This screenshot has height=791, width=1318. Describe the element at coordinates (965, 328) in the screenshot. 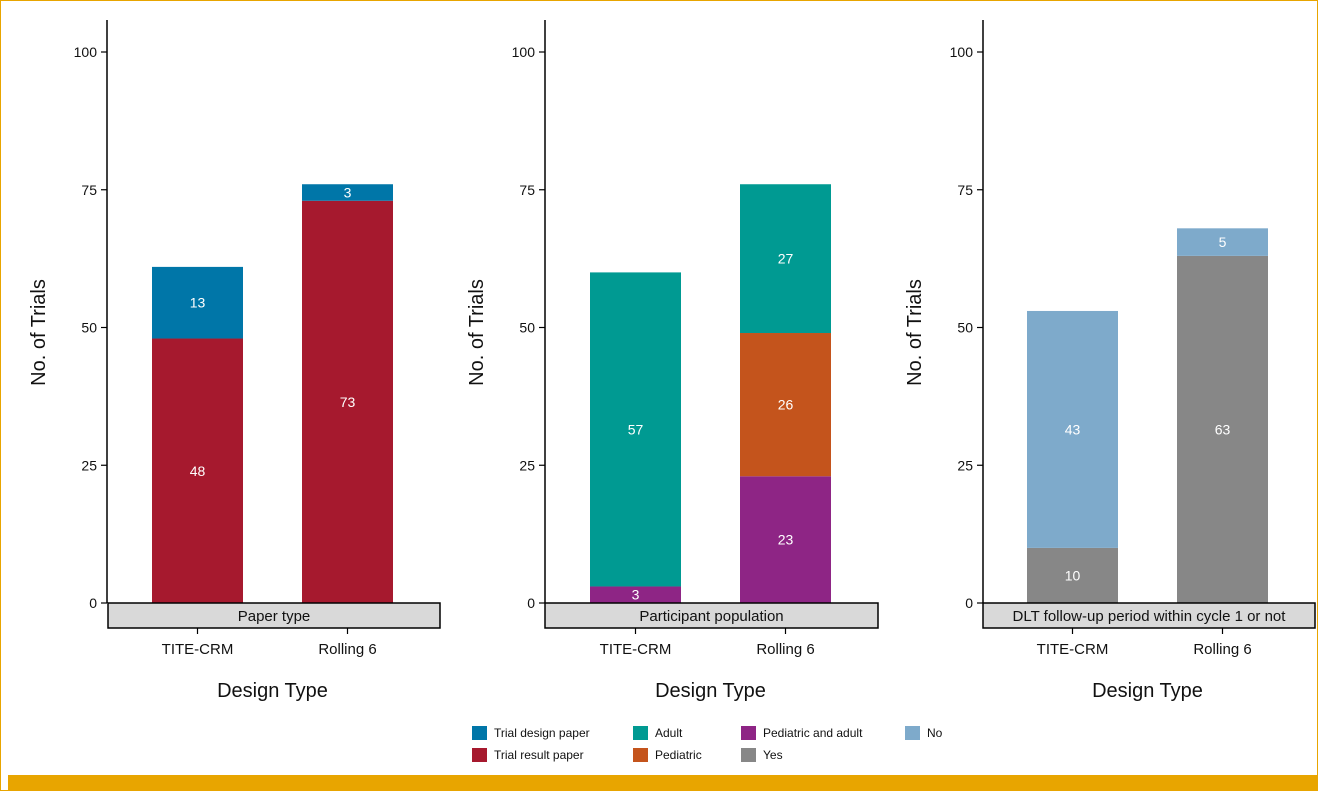

I see `panel-3-ytick-label: 50` at that location.